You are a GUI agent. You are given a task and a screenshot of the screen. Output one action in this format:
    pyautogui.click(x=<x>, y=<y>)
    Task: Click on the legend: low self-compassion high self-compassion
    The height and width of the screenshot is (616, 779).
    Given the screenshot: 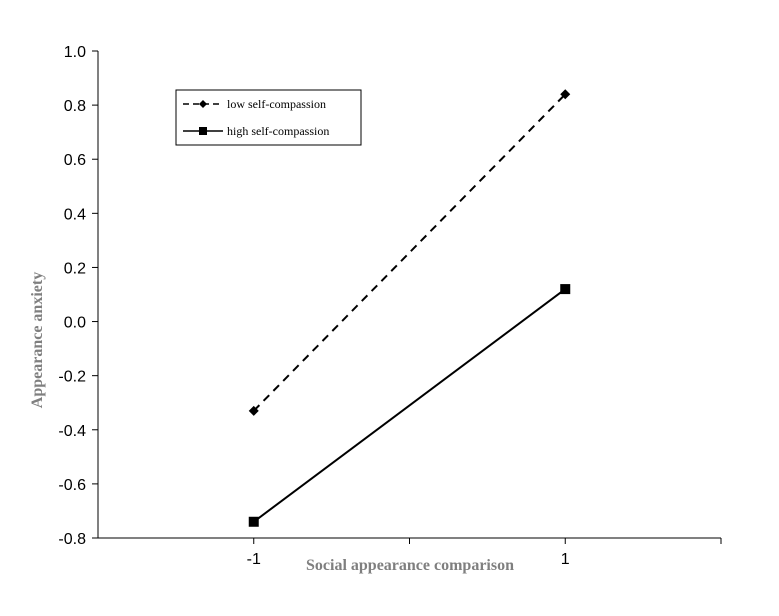 What is the action you would take?
    pyautogui.click(x=268, y=117)
    